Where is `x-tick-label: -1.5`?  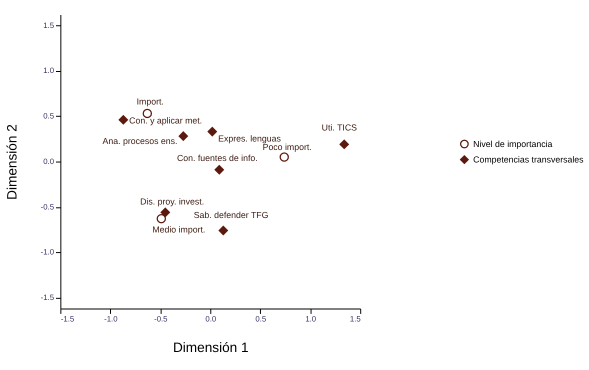
x-tick-label: -1.5 is located at coordinates (67, 319).